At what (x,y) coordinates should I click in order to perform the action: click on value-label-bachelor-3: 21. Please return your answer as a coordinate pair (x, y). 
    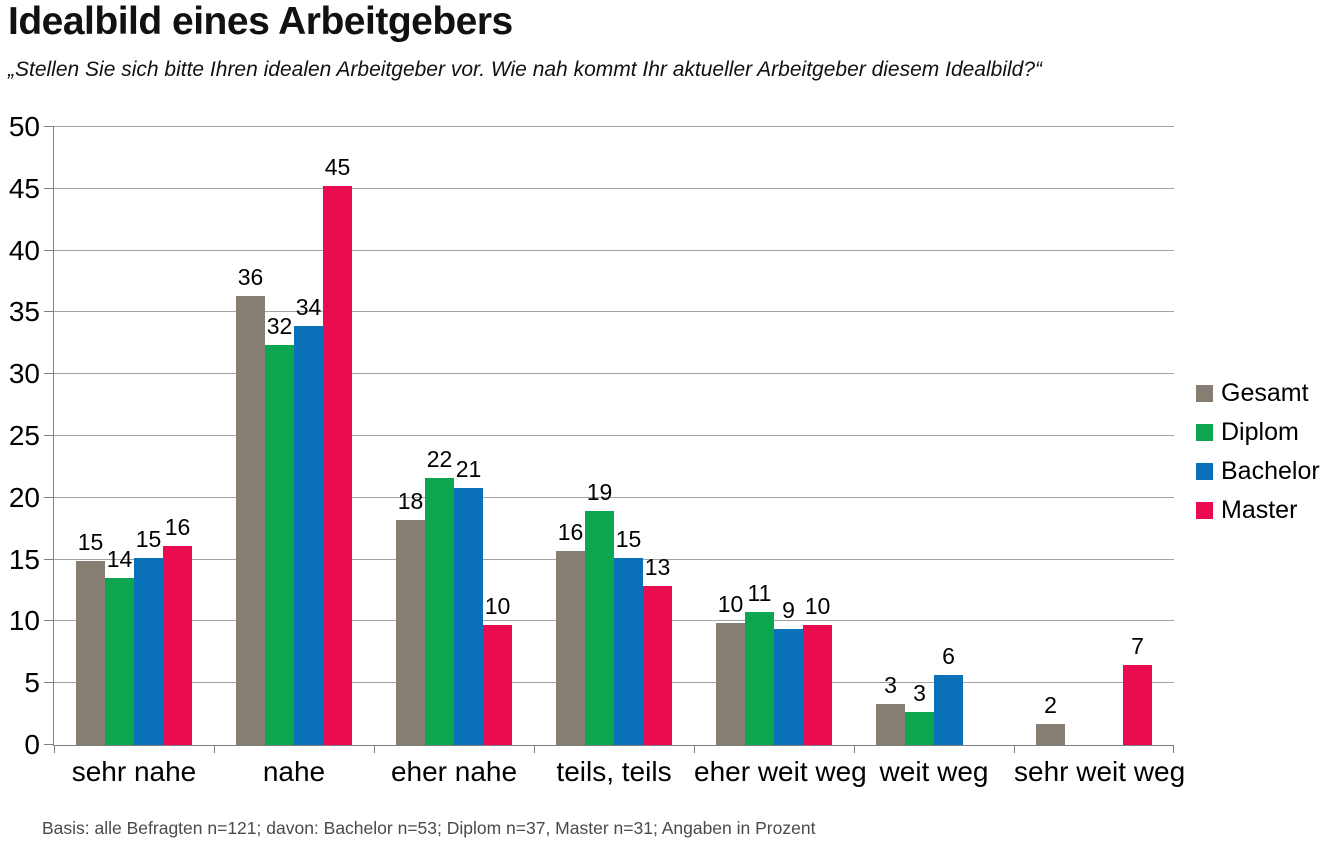
    Looking at the image, I should click on (468, 468).